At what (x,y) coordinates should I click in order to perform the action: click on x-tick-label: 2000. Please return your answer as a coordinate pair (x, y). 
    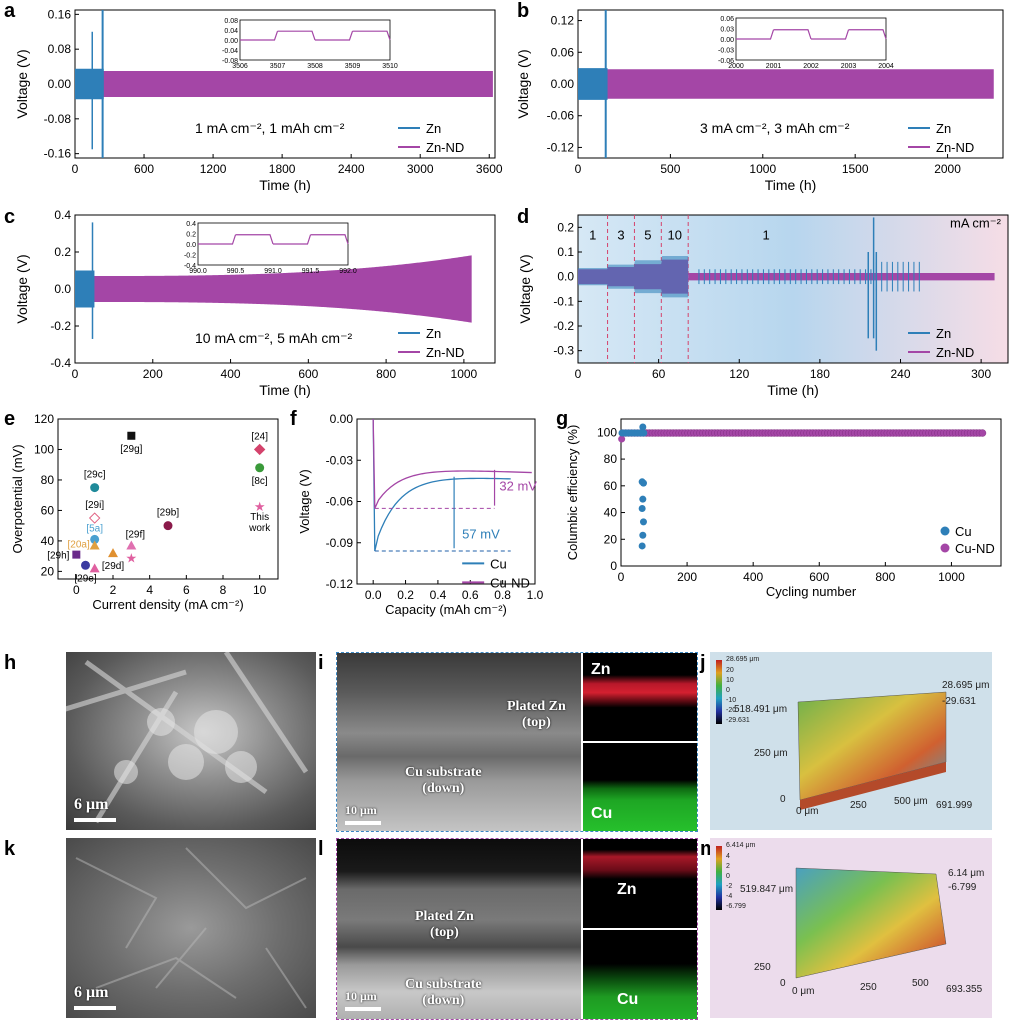
    Looking at the image, I should click on (947, 169).